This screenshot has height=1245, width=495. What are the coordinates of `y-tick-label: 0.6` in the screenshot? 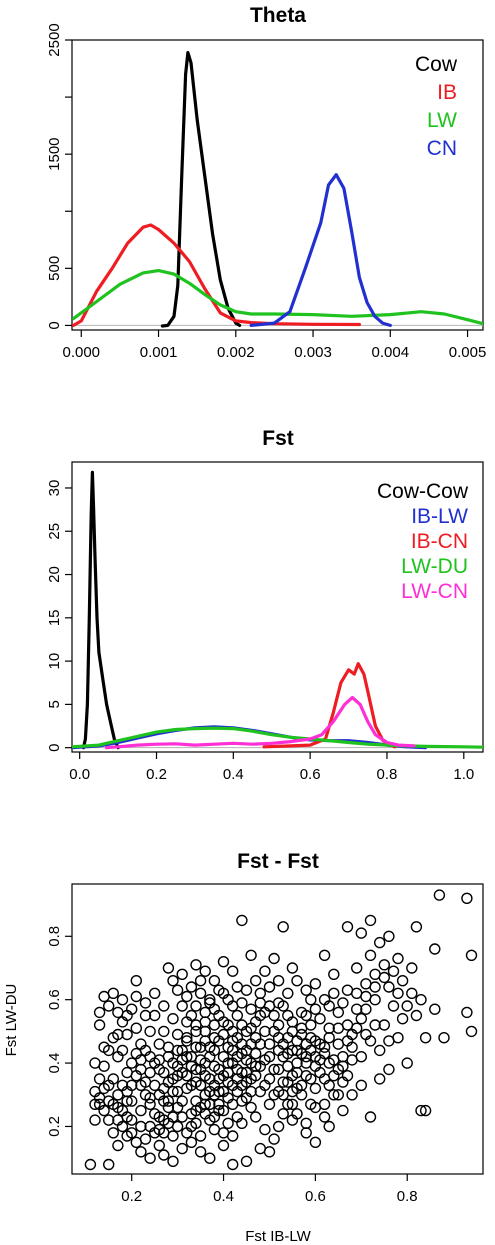 It's located at (54, 999).